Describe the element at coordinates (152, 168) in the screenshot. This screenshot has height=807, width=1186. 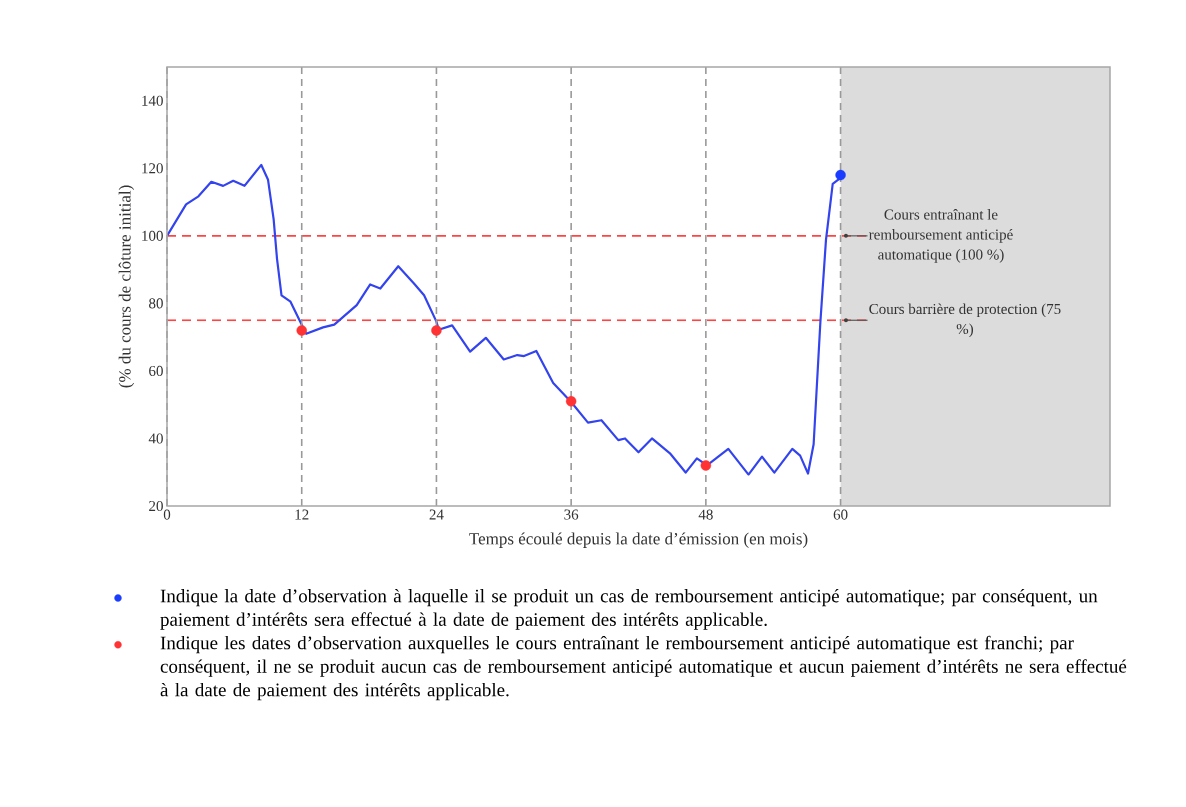
I see `y-tick-label: 120` at that location.